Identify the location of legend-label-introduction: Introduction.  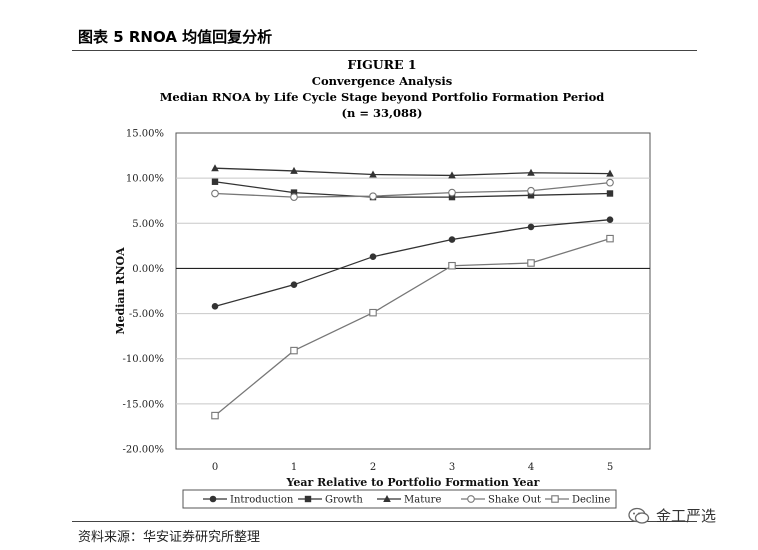
(262, 500).